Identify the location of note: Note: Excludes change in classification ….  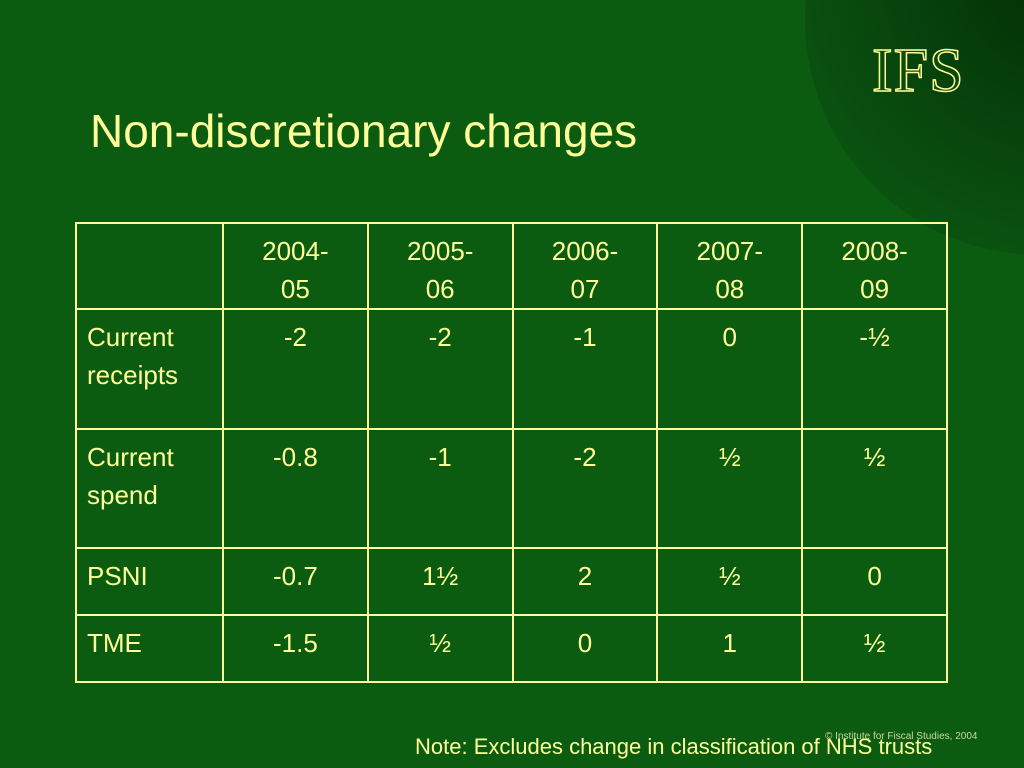
(674, 746).